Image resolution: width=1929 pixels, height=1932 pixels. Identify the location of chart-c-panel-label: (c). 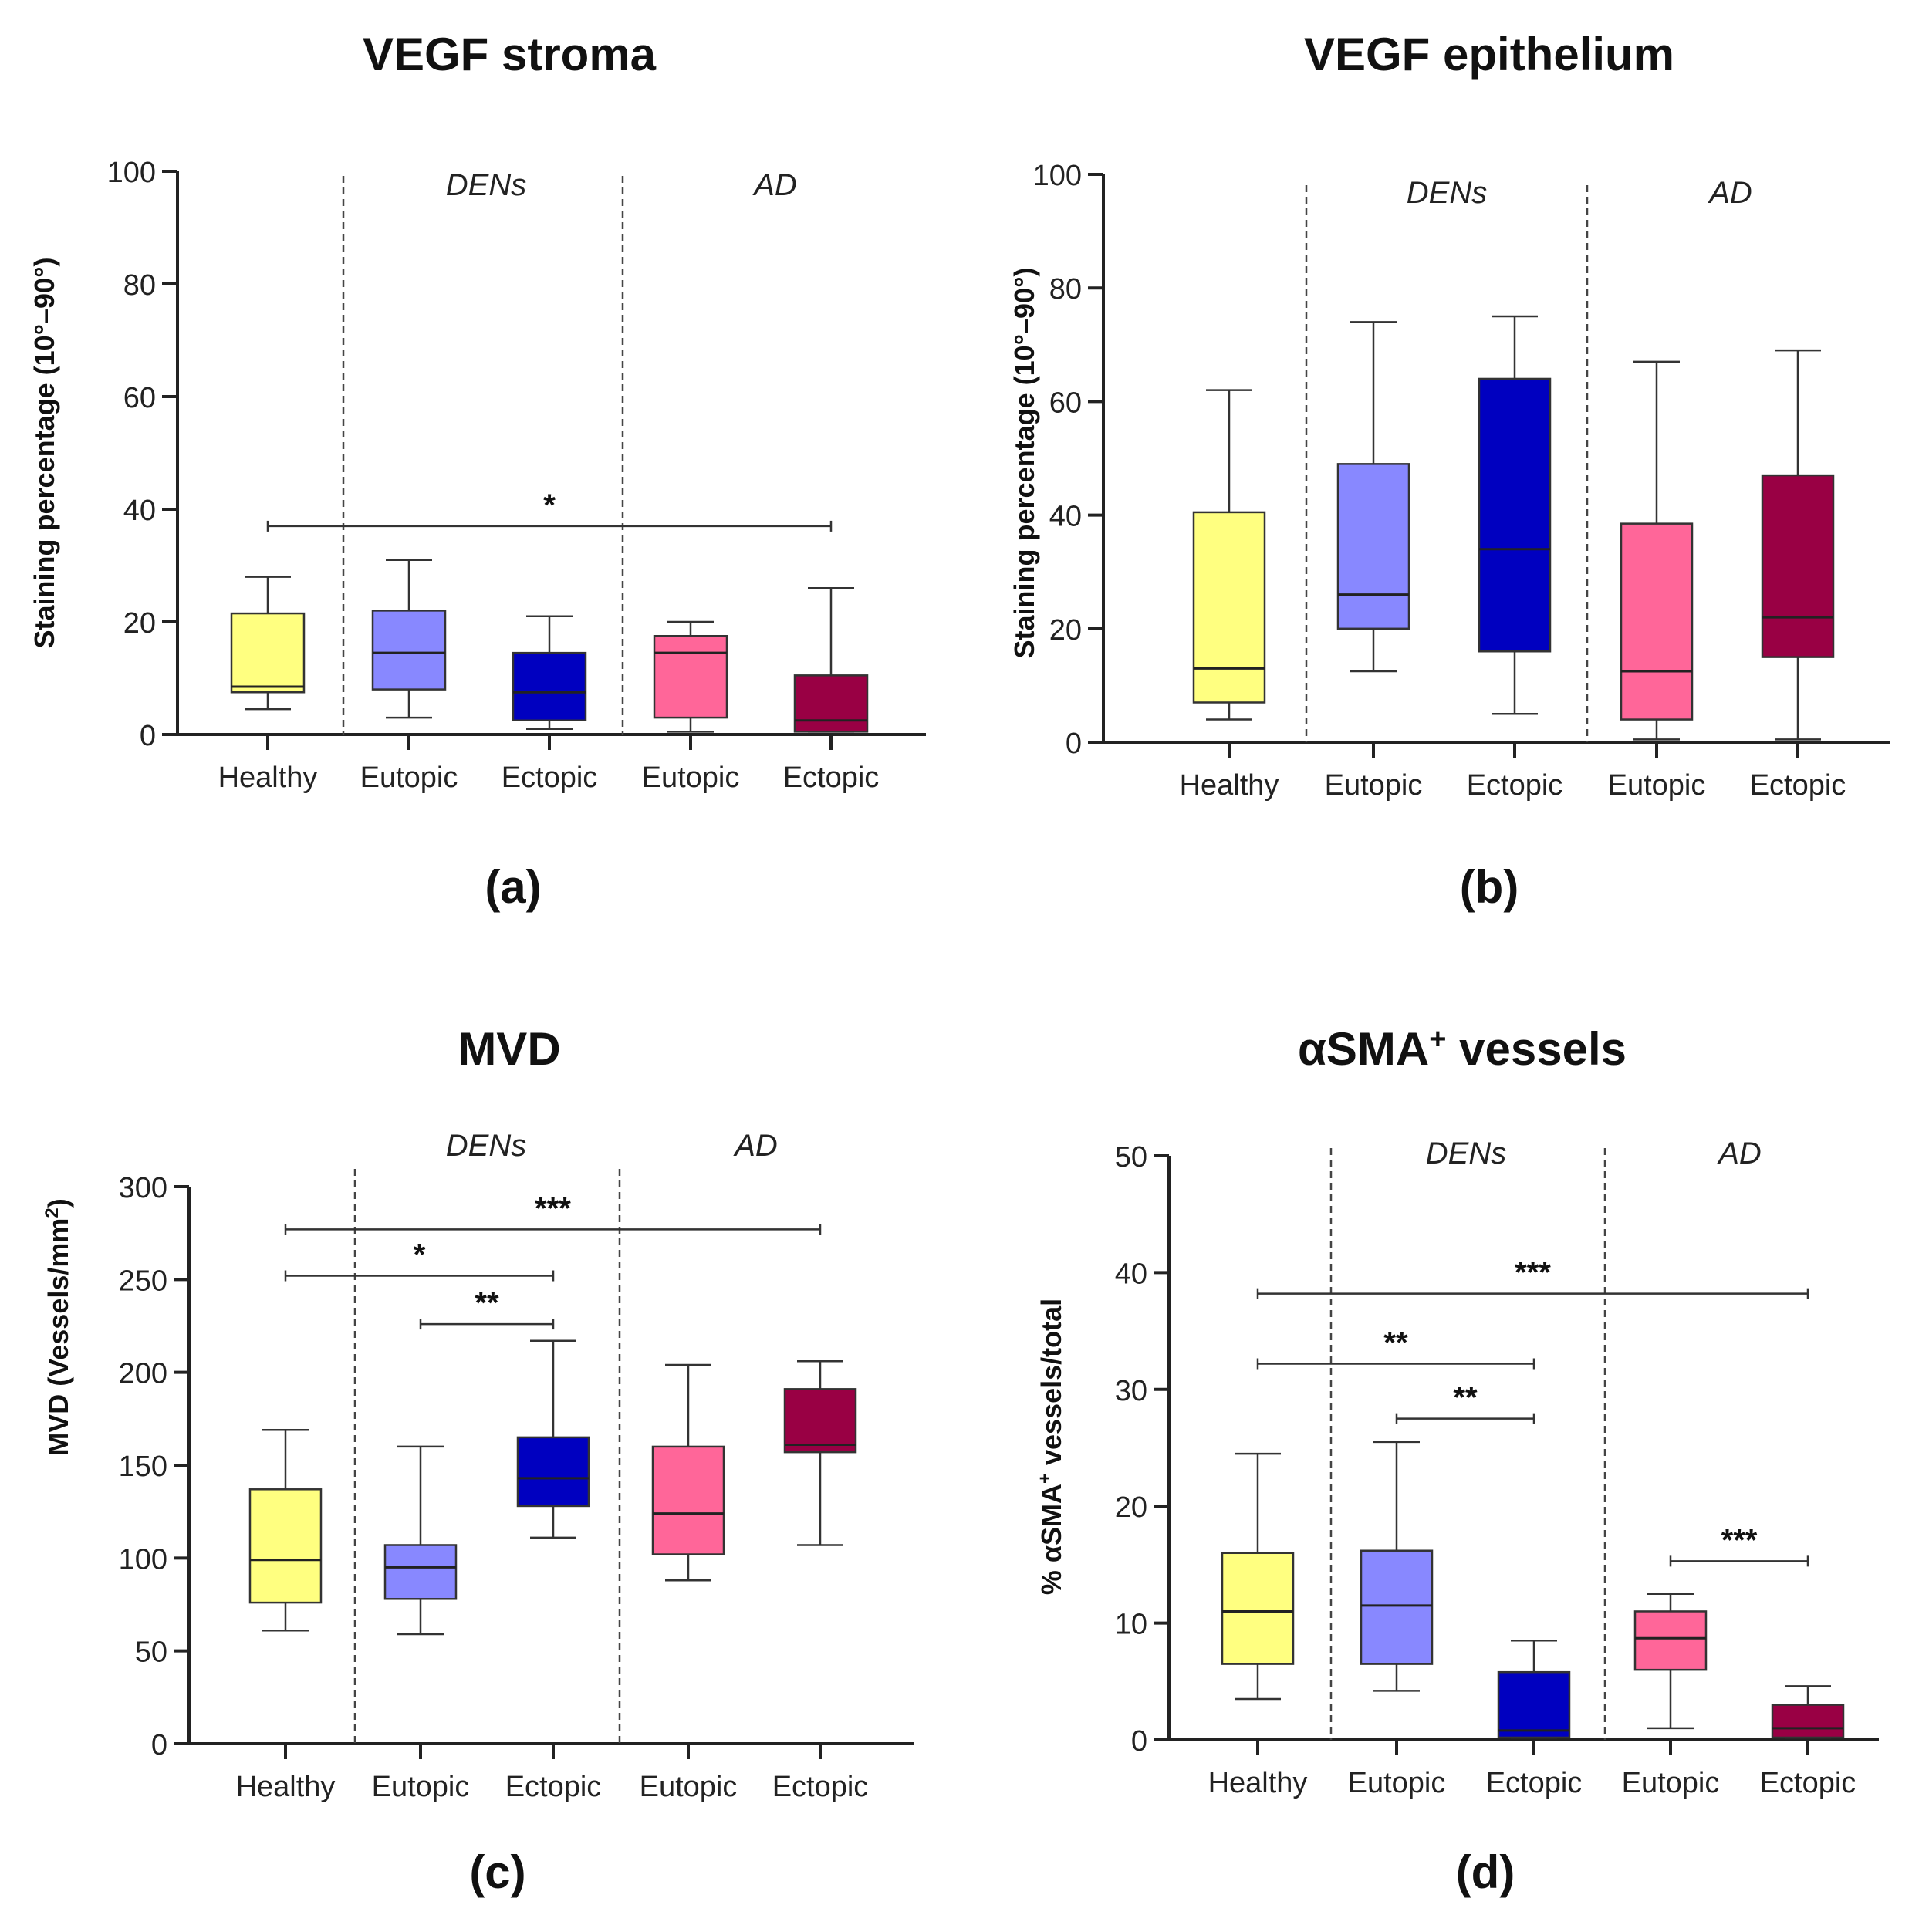
(497, 1872).